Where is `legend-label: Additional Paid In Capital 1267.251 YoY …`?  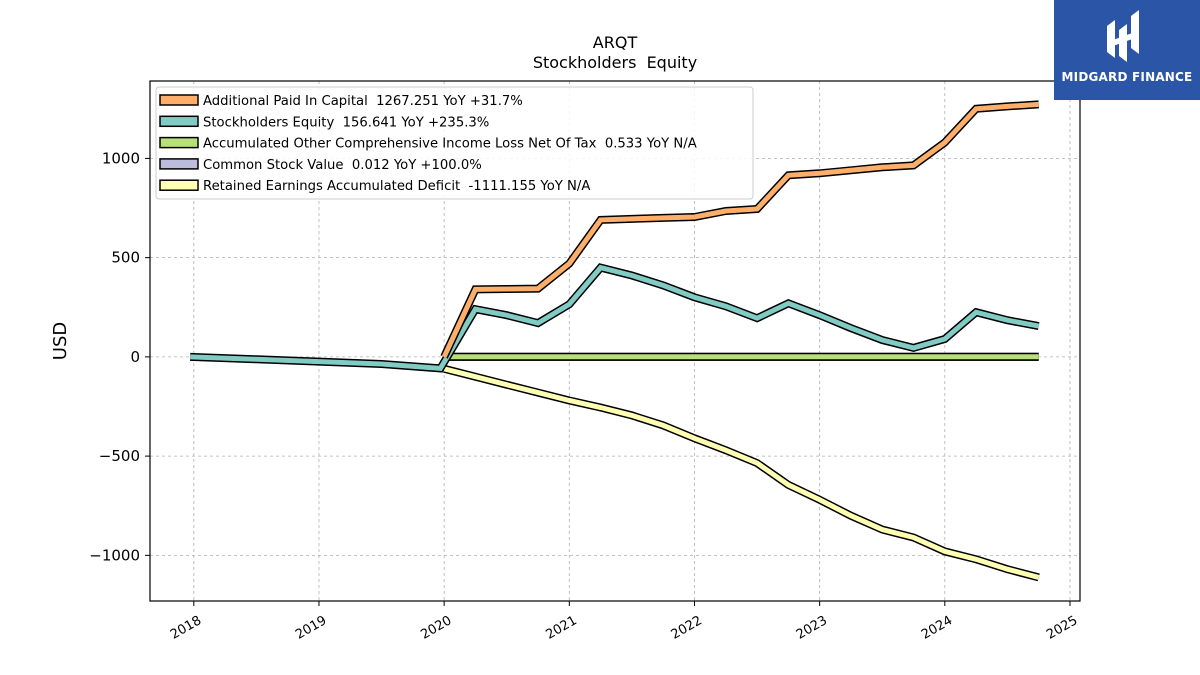 legend-label: Additional Paid In Capital 1267.251 YoY … is located at coordinates (363, 101).